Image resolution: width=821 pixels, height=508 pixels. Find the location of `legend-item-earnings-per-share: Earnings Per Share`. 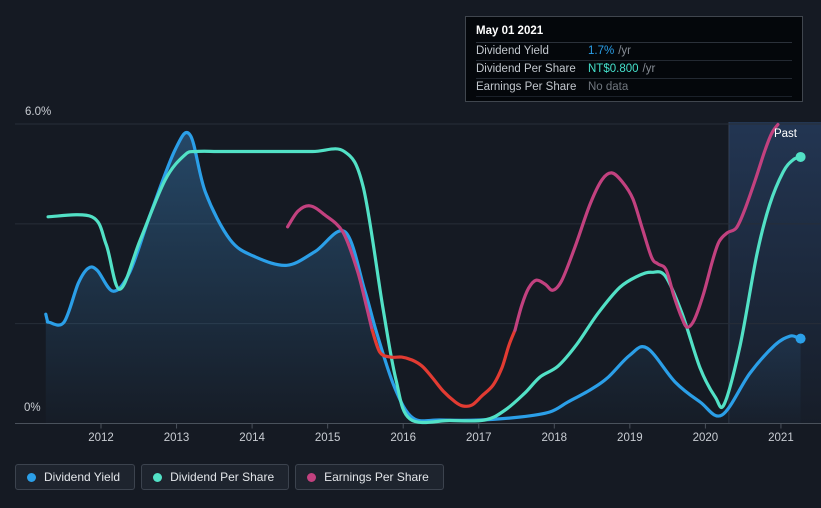

legend-item-earnings-per-share: Earnings Per Share is located at coordinates (369, 477).